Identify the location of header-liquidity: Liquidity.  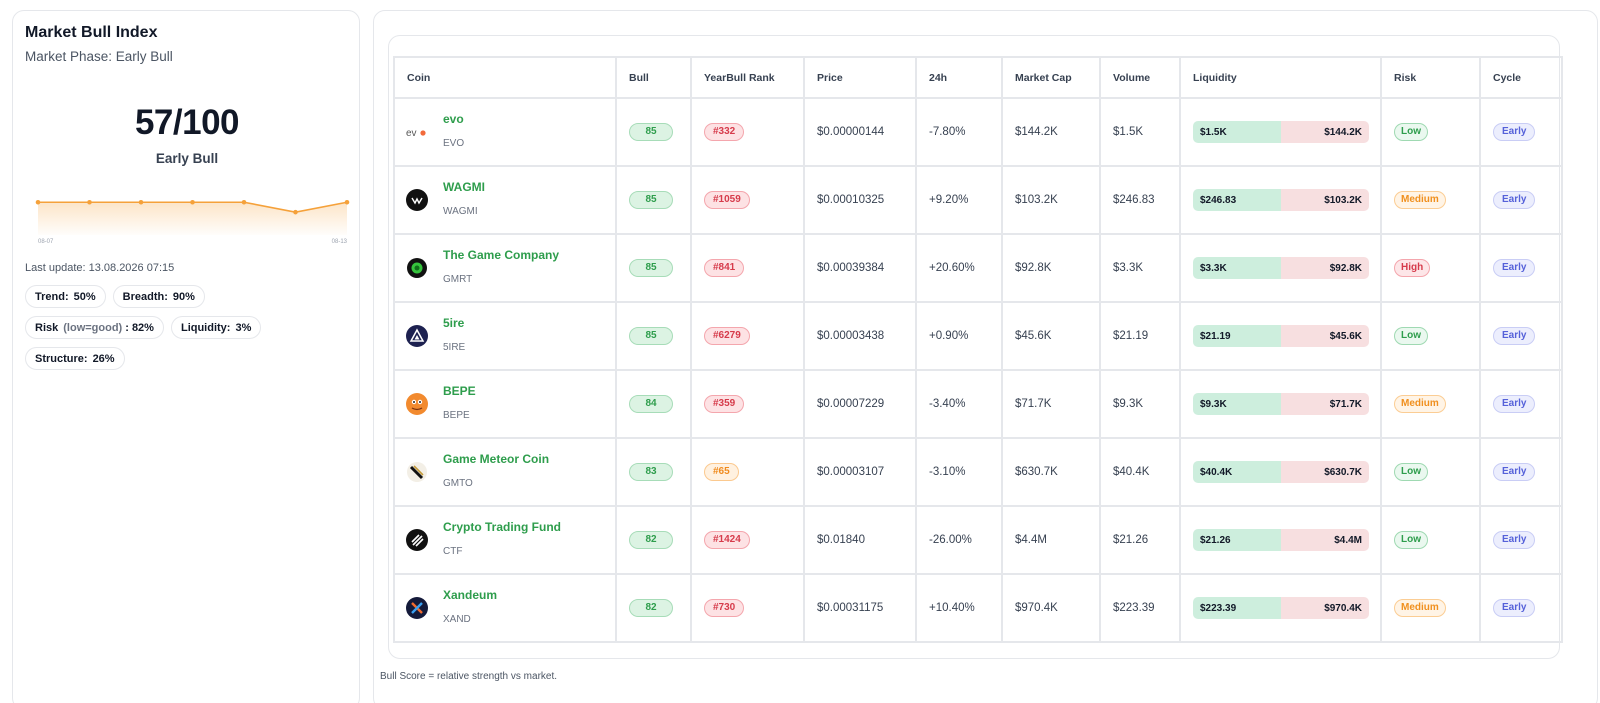
(1280, 77).